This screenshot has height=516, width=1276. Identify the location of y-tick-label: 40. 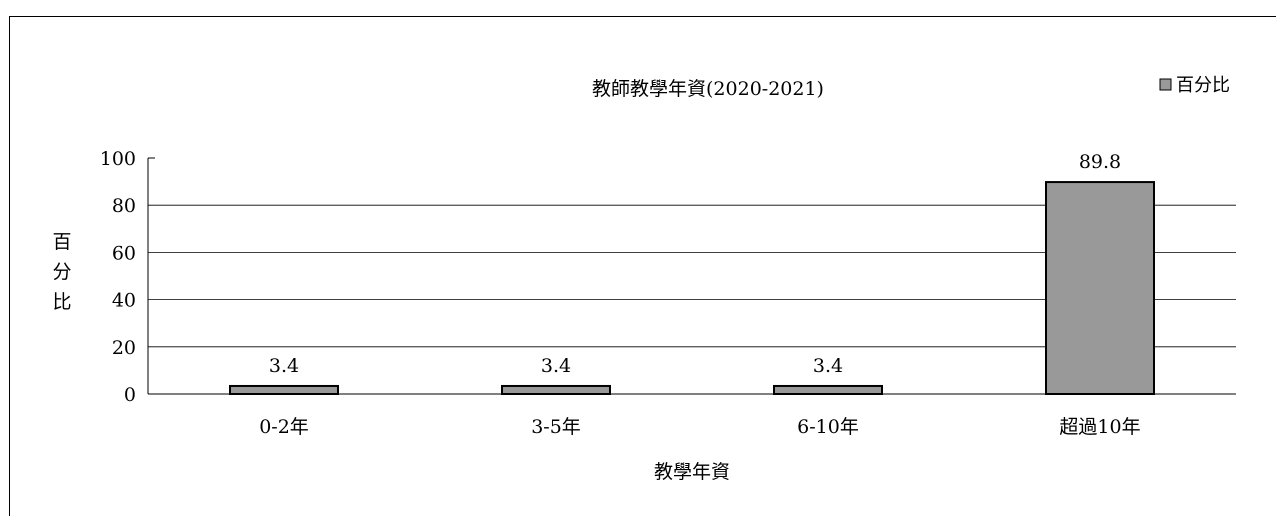
(124, 301).